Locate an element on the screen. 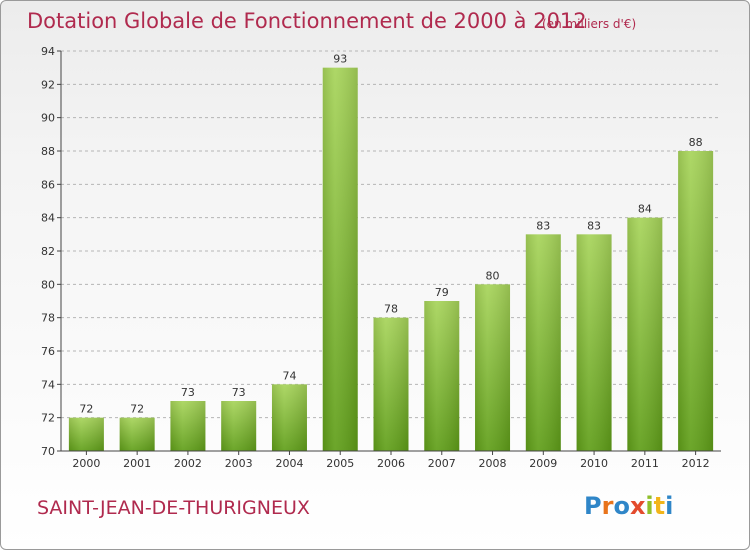 The height and width of the screenshot is (550, 750). x-tick-label: 2005 is located at coordinates (340, 463).